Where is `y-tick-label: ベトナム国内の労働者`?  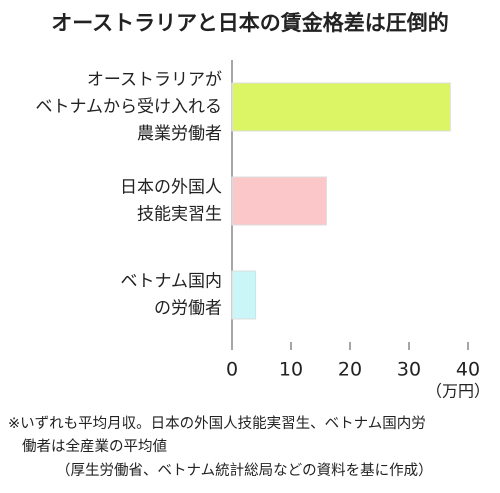
y-tick-label: ベトナム国内の労働者 is located at coordinates (172, 295).